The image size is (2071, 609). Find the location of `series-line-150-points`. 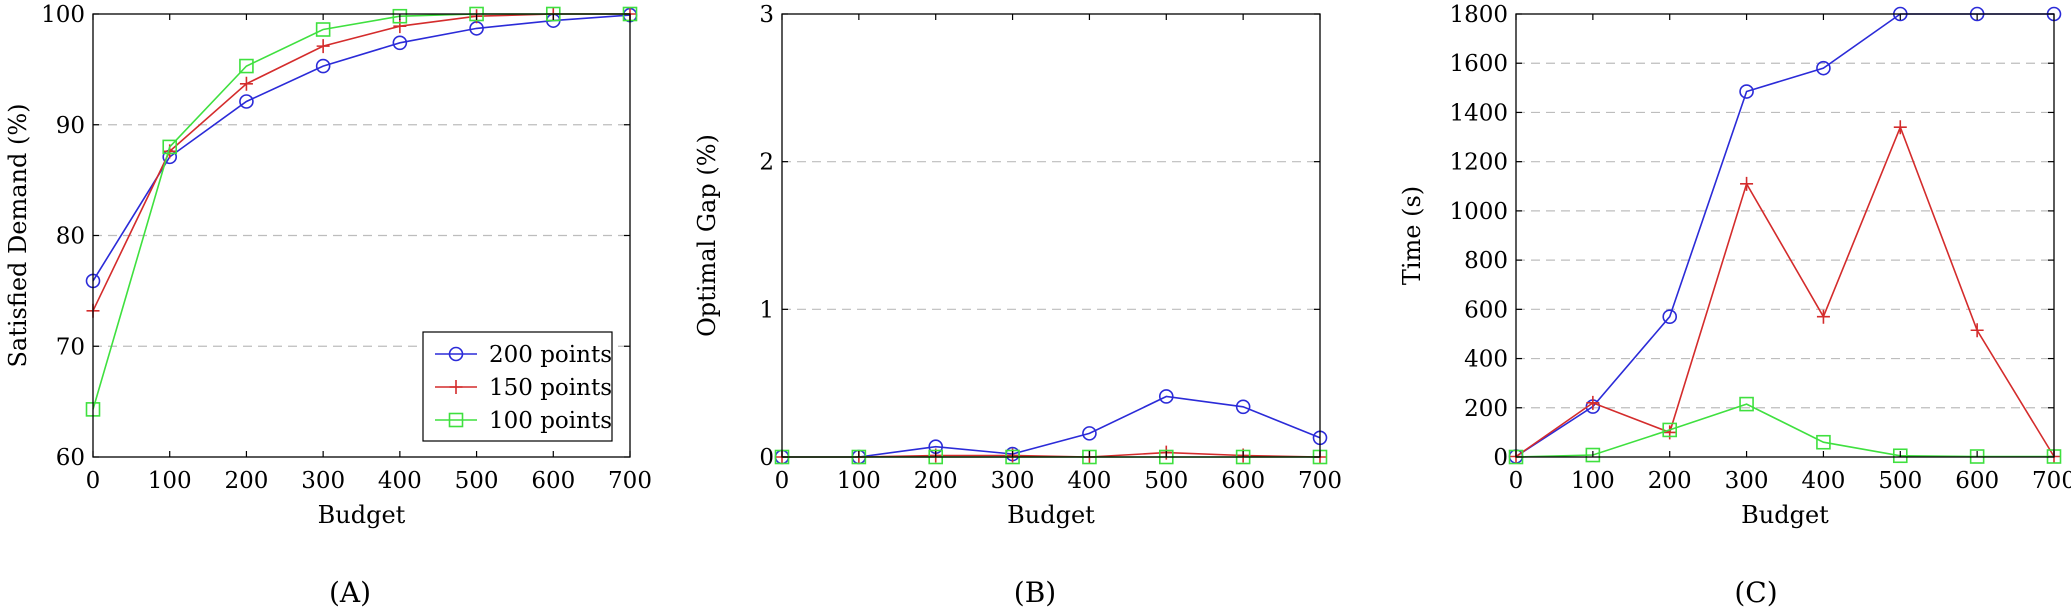

series-line-150-points is located at coordinates (1785, 291).